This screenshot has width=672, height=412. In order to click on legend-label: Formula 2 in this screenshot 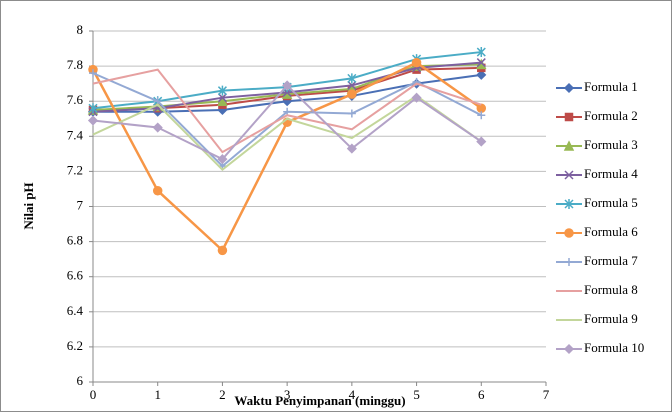, I will do `click(611, 115)`.